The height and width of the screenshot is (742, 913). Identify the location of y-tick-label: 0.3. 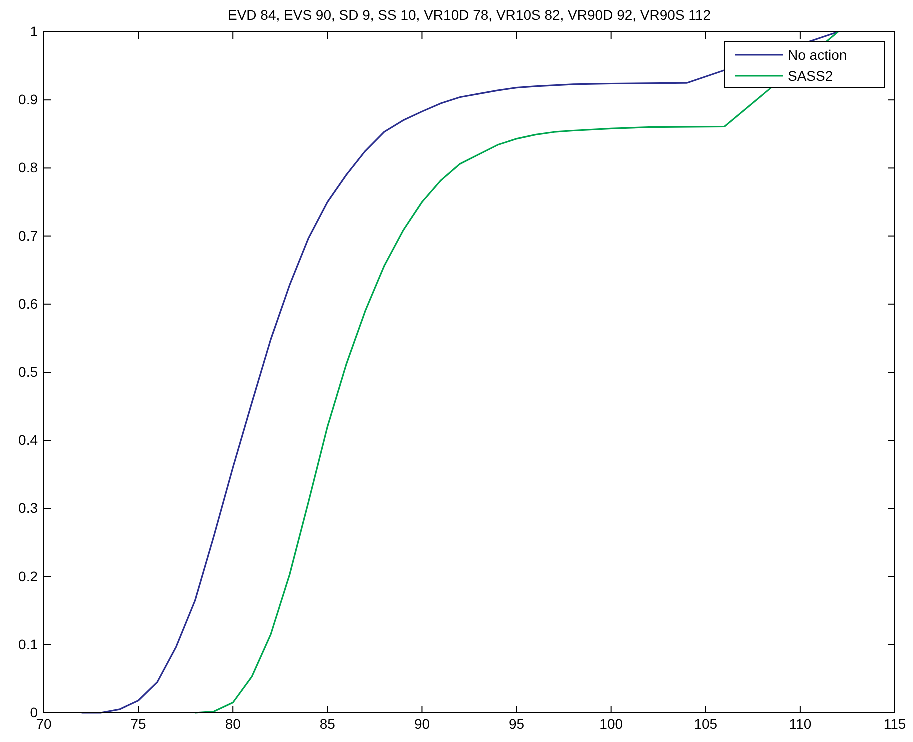
(28, 508).